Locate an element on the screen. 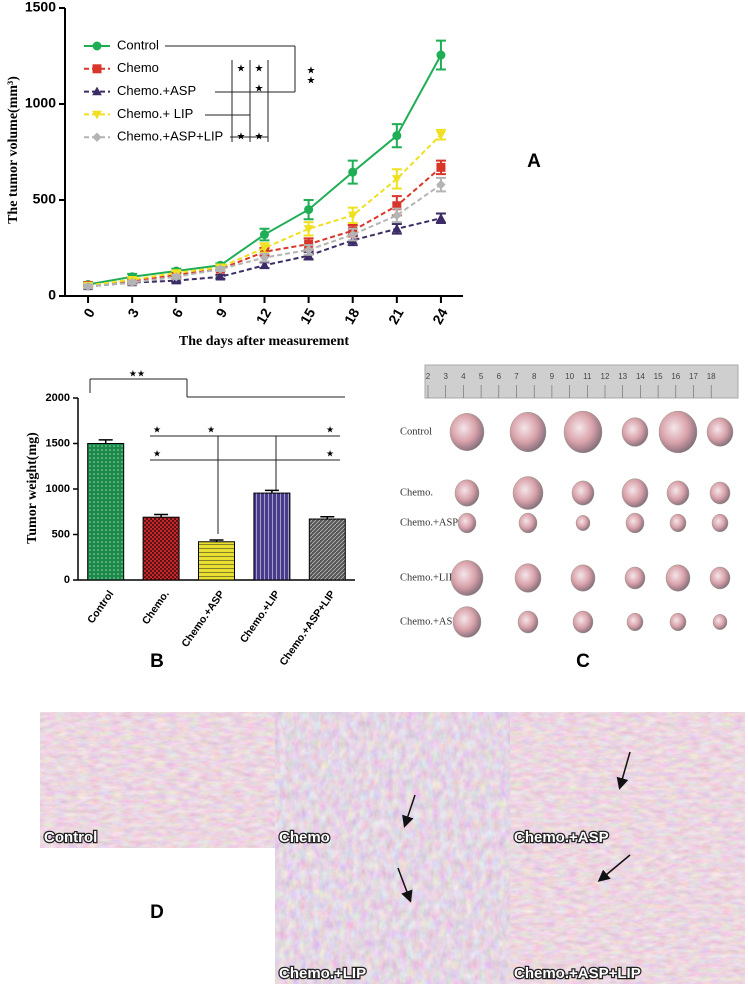  image-label: Control is located at coordinates (70, 837).